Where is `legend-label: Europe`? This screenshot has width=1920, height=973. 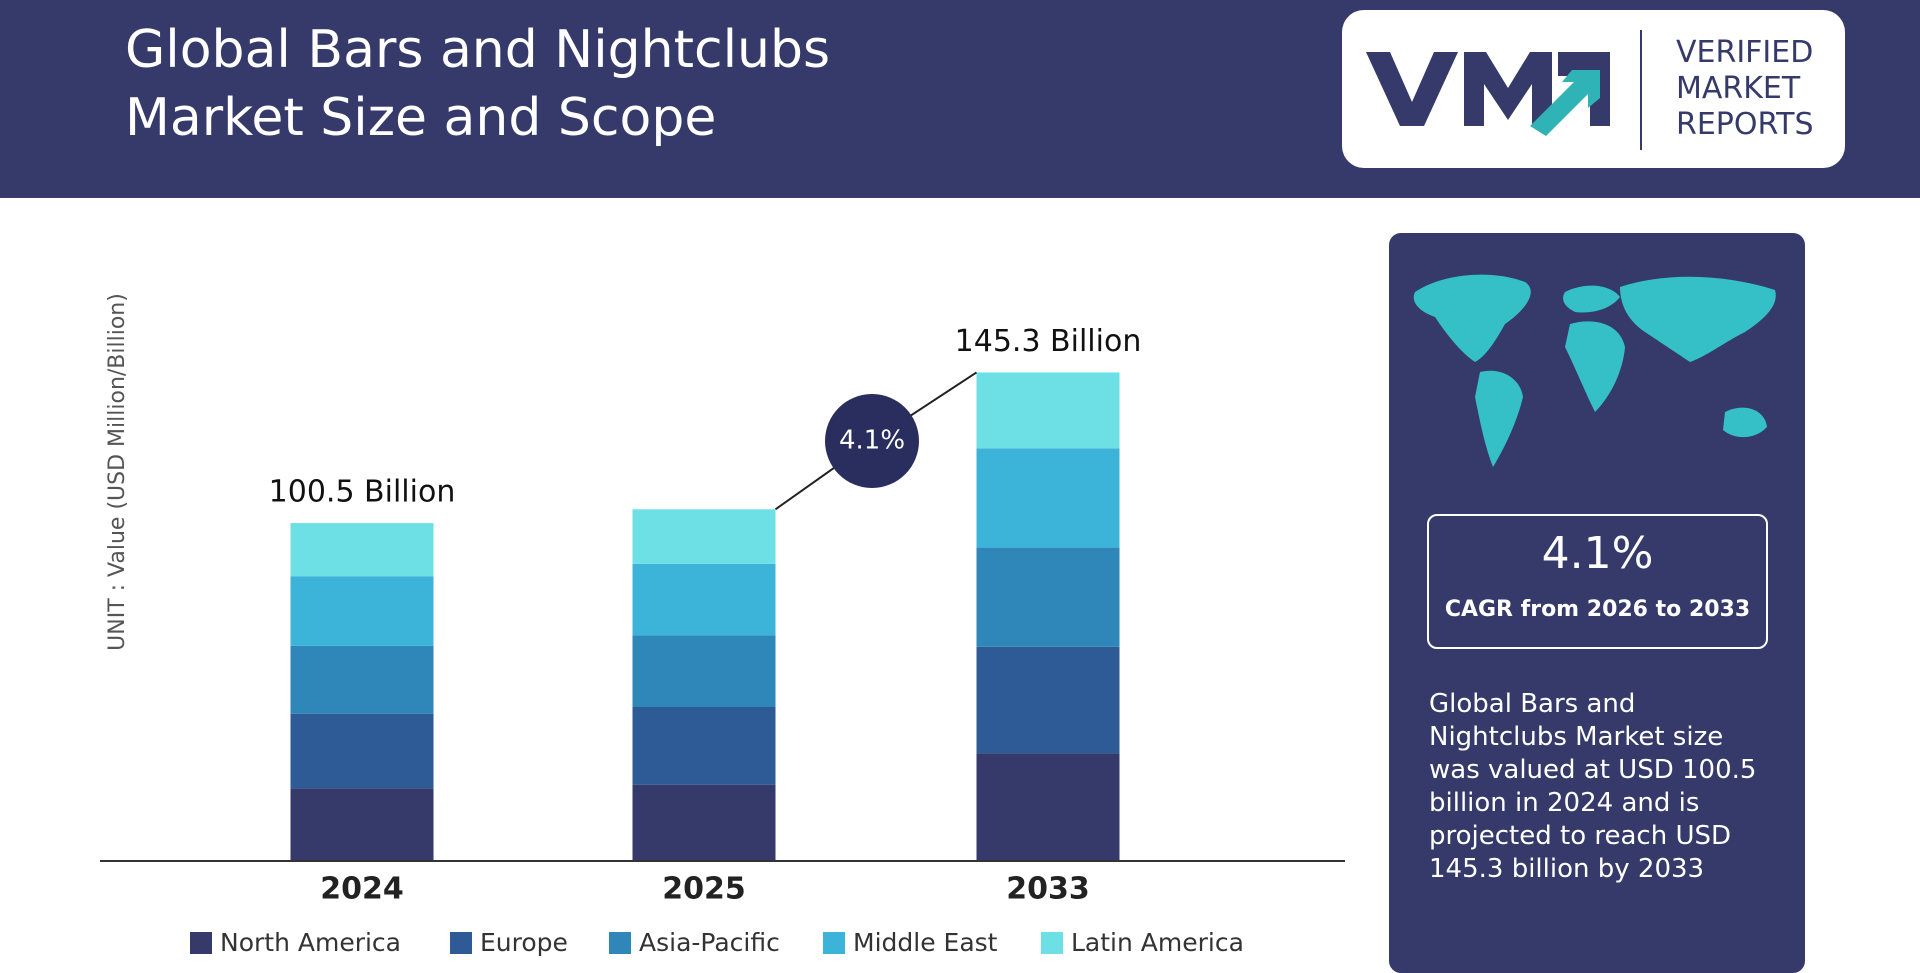
legend-label: Europe is located at coordinates (524, 942).